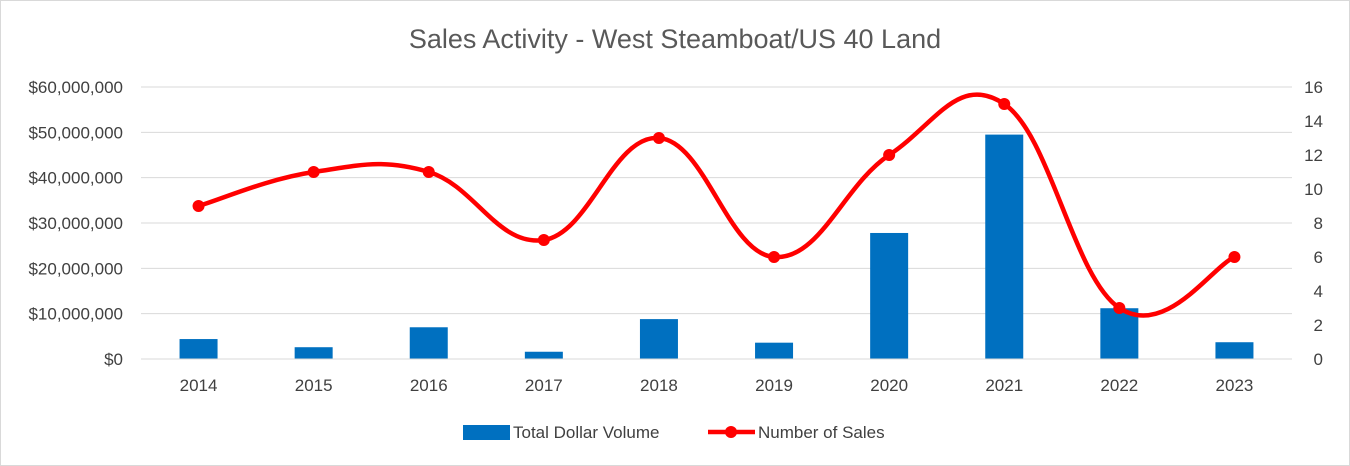 The height and width of the screenshot is (466, 1350). Describe the element at coordinates (1313, 189) in the screenshot. I see `right-tick-label: 10` at that location.